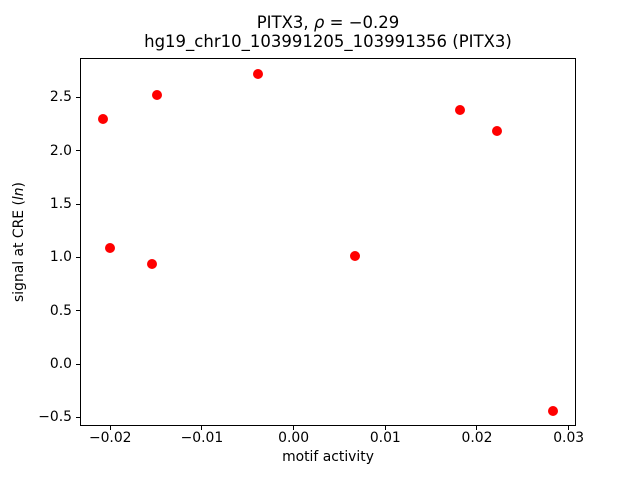 The width and height of the screenshot is (640, 480). I want to click on y-tick-label: 2.0, so click(60, 150).